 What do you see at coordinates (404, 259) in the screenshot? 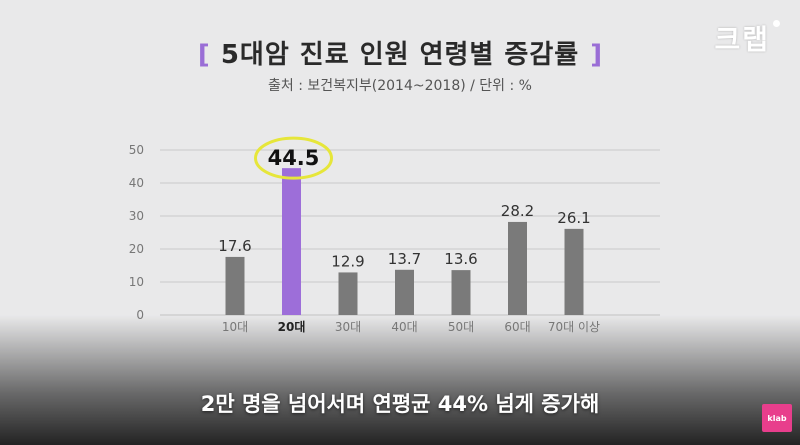
I see `data-label: 13.7` at bounding box center [404, 259].